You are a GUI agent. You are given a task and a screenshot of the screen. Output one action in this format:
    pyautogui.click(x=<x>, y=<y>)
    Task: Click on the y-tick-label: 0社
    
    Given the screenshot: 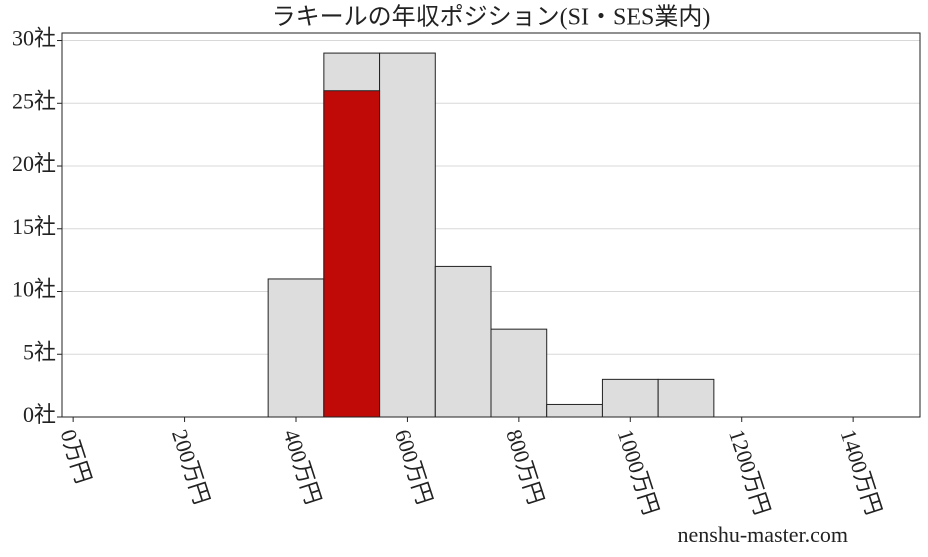 What is the action you would take?
    pyautogui.click(x=39, y=414)
    